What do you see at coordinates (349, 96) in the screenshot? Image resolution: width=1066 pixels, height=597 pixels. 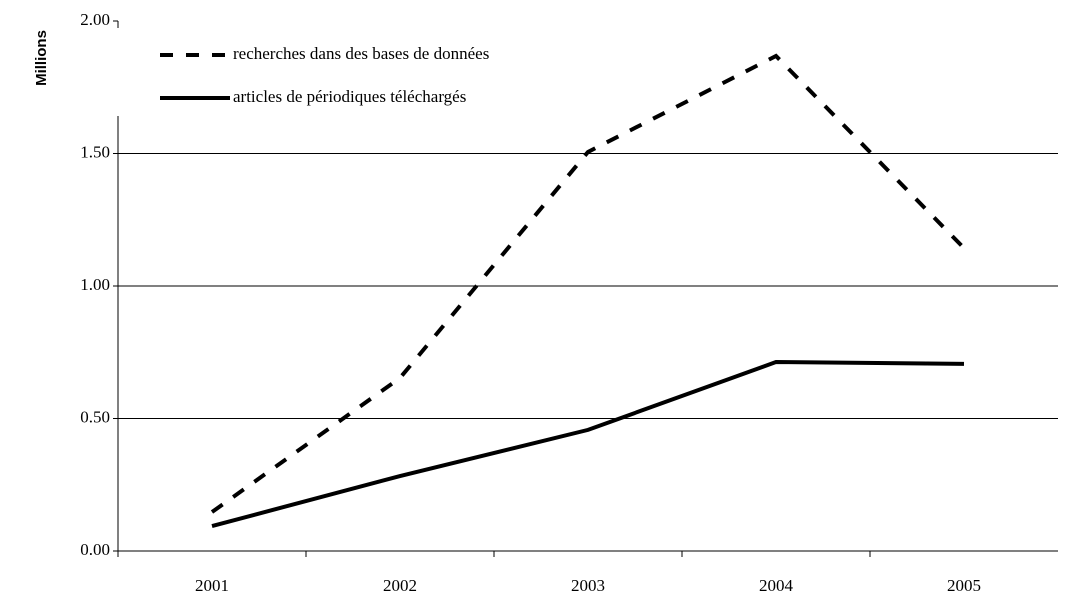 I see `legend-label: articles de périodiques téléchargés` at bounding box center [349, 96].